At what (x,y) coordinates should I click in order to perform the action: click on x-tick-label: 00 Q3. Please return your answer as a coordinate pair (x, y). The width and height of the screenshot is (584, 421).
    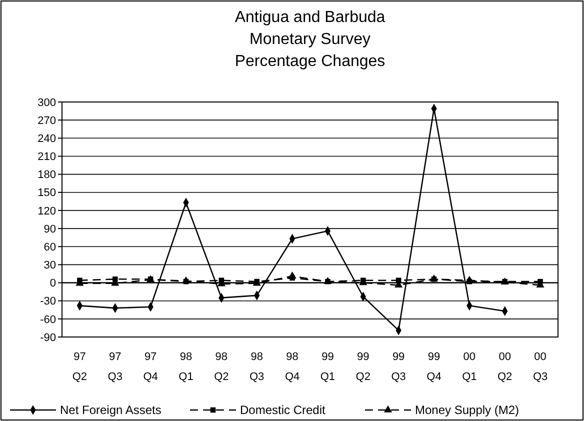
    Looking at the image, I should click on (540, 367).